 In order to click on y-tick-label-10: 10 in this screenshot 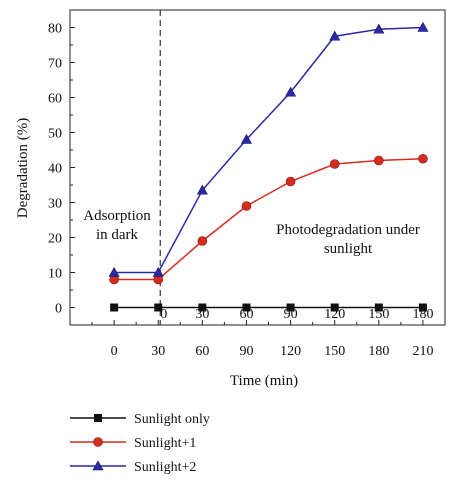, I will do `click(55, 274)`.